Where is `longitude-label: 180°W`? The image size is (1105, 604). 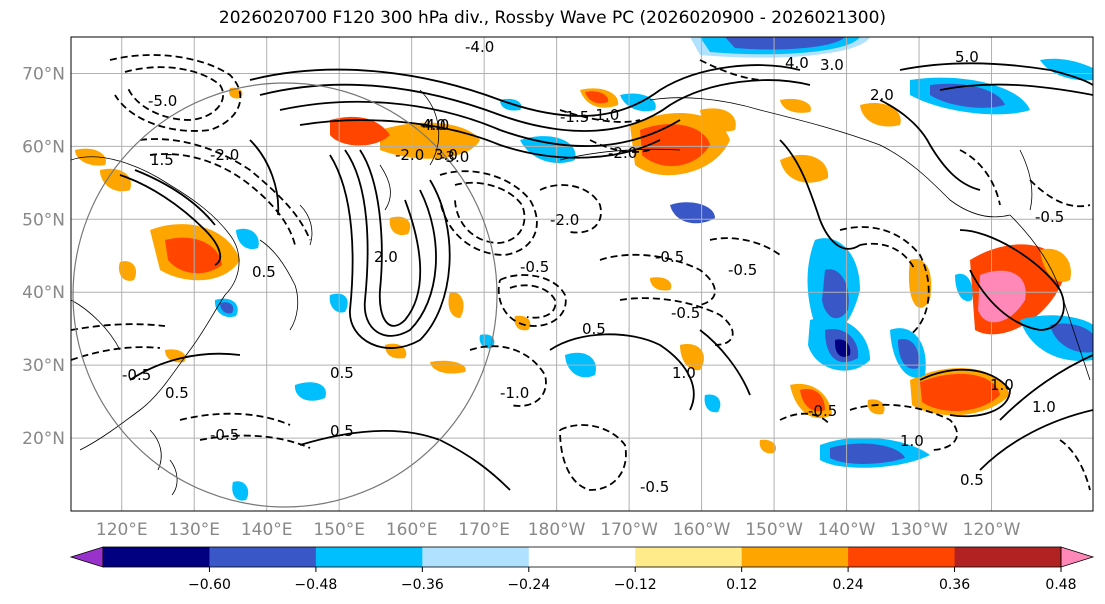
longitude-label: 180°W is located at coordinates (557, 530).